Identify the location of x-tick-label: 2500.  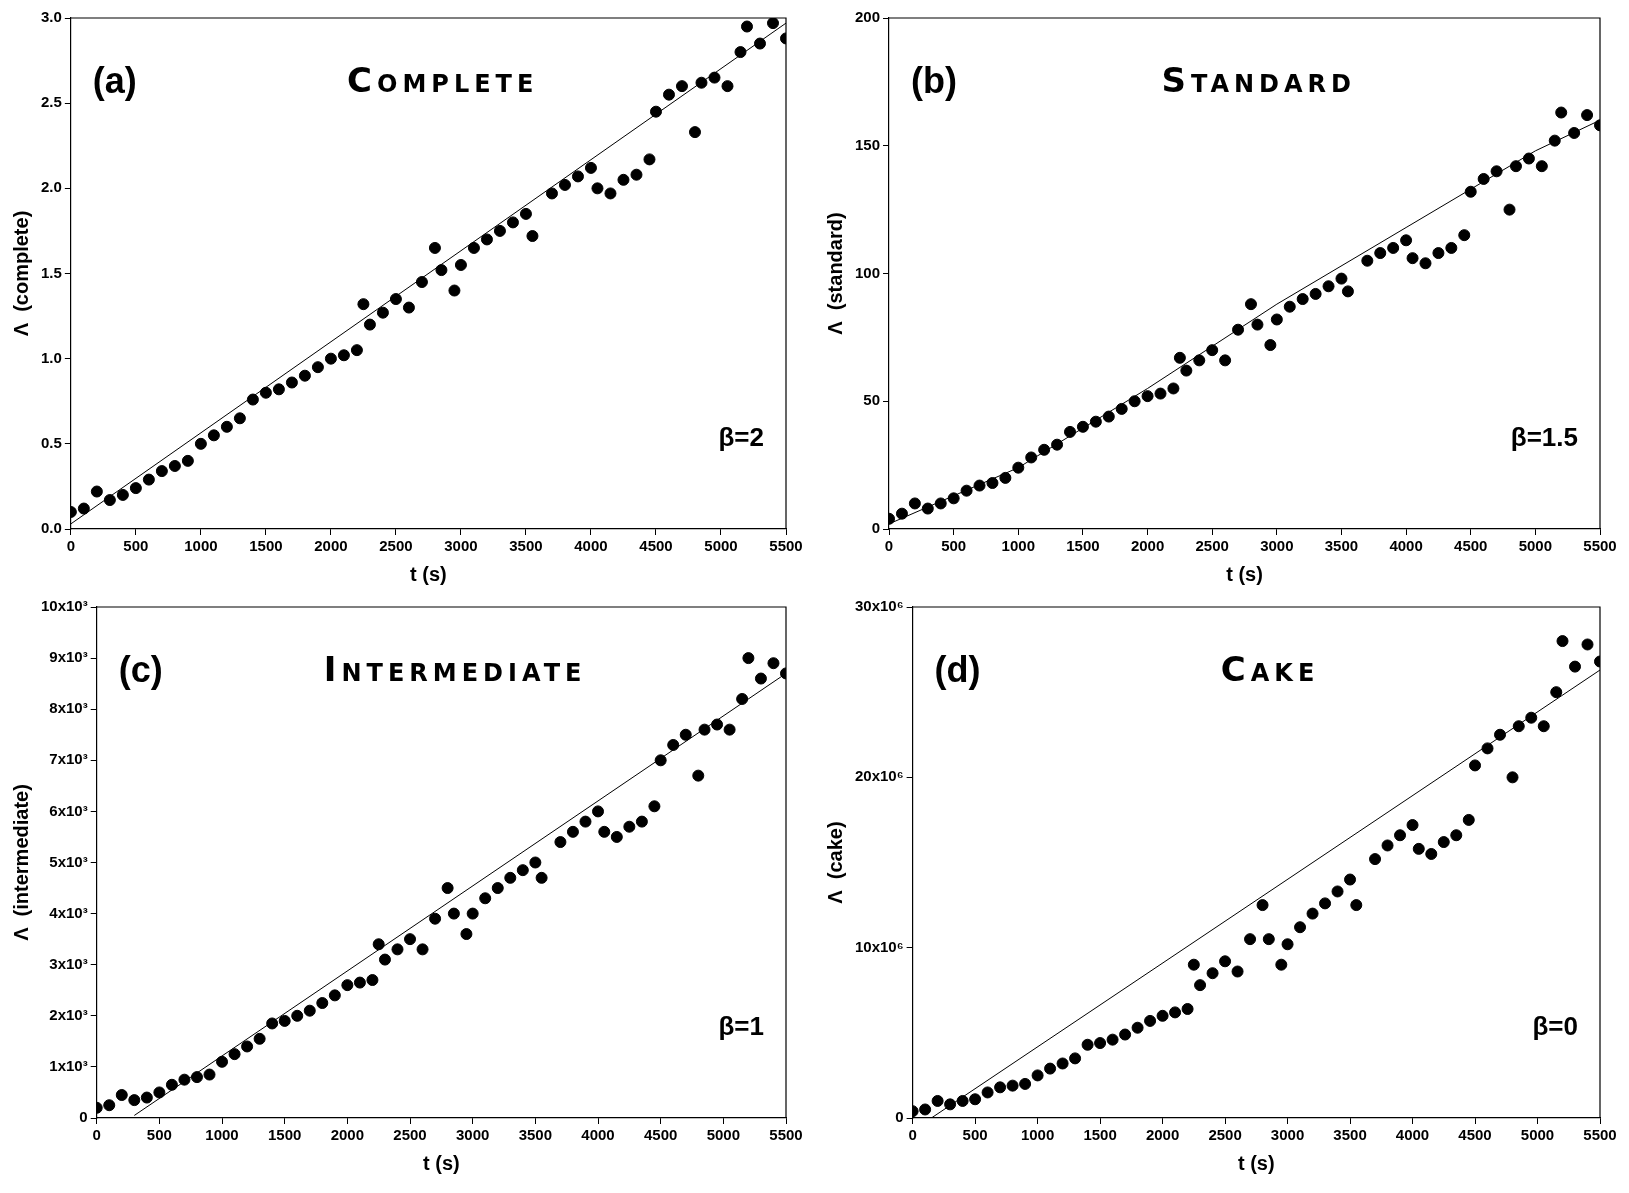
(1225, 1135).